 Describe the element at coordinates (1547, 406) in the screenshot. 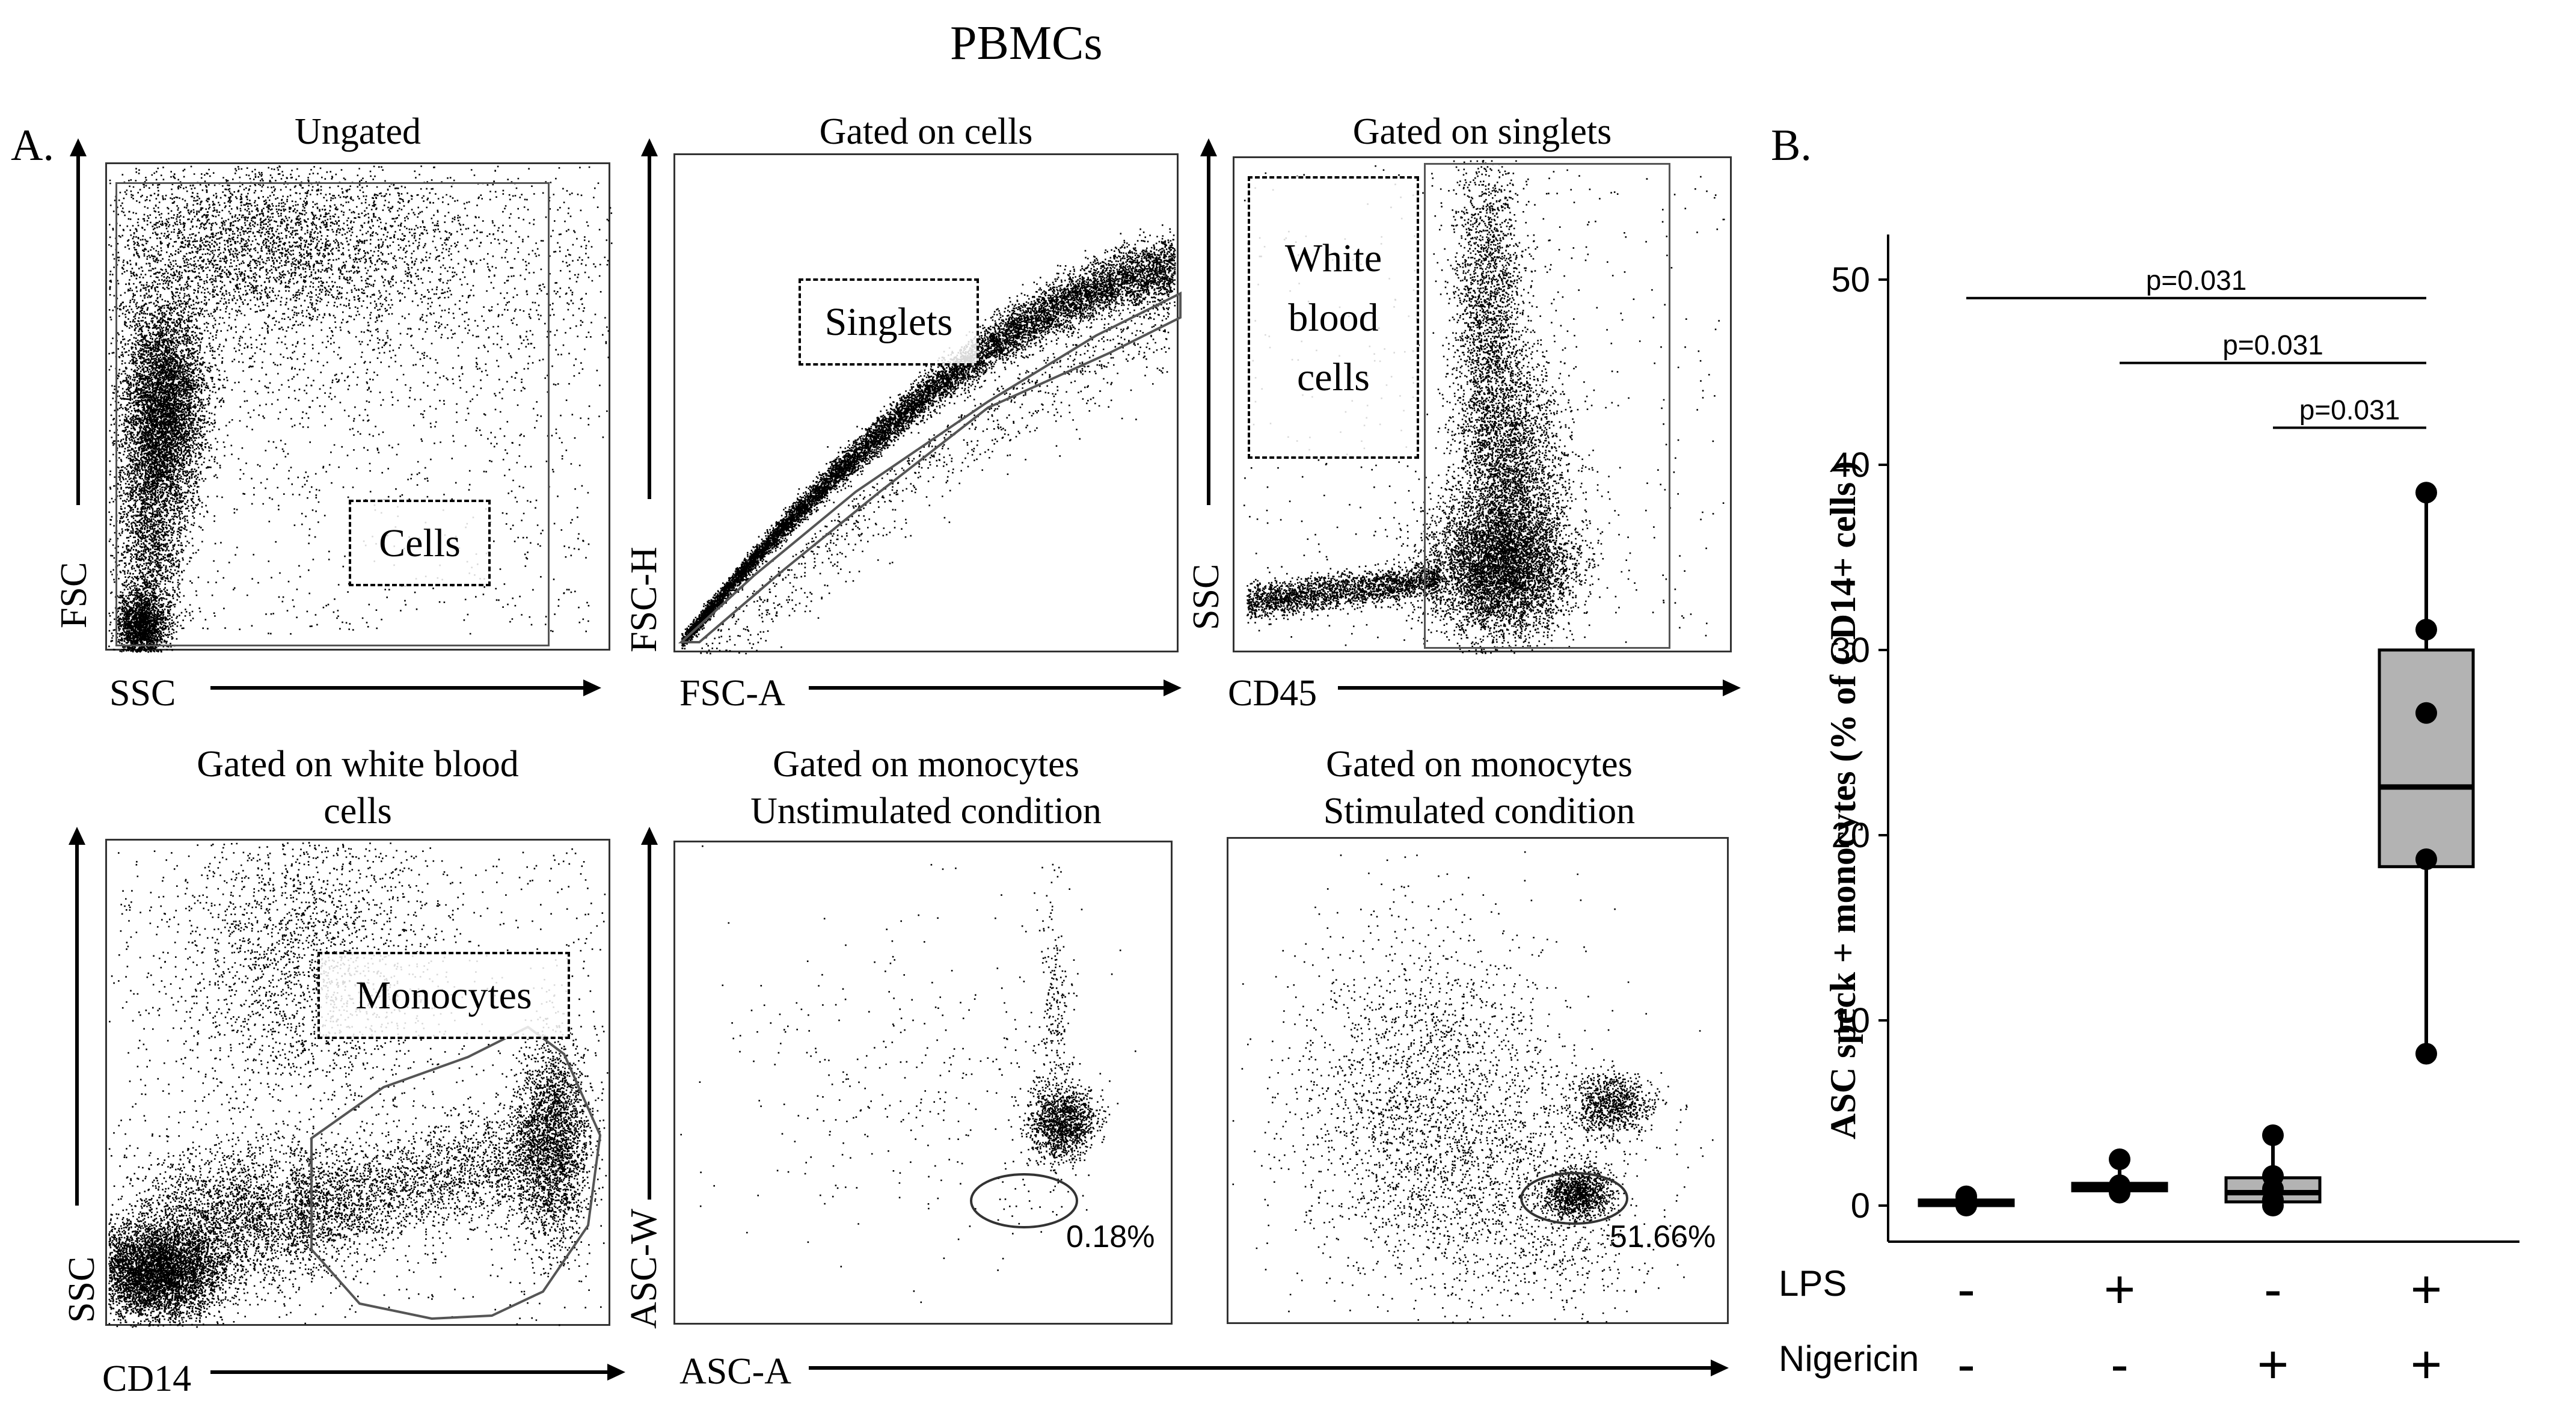

I see `plot3-gate` at that location.